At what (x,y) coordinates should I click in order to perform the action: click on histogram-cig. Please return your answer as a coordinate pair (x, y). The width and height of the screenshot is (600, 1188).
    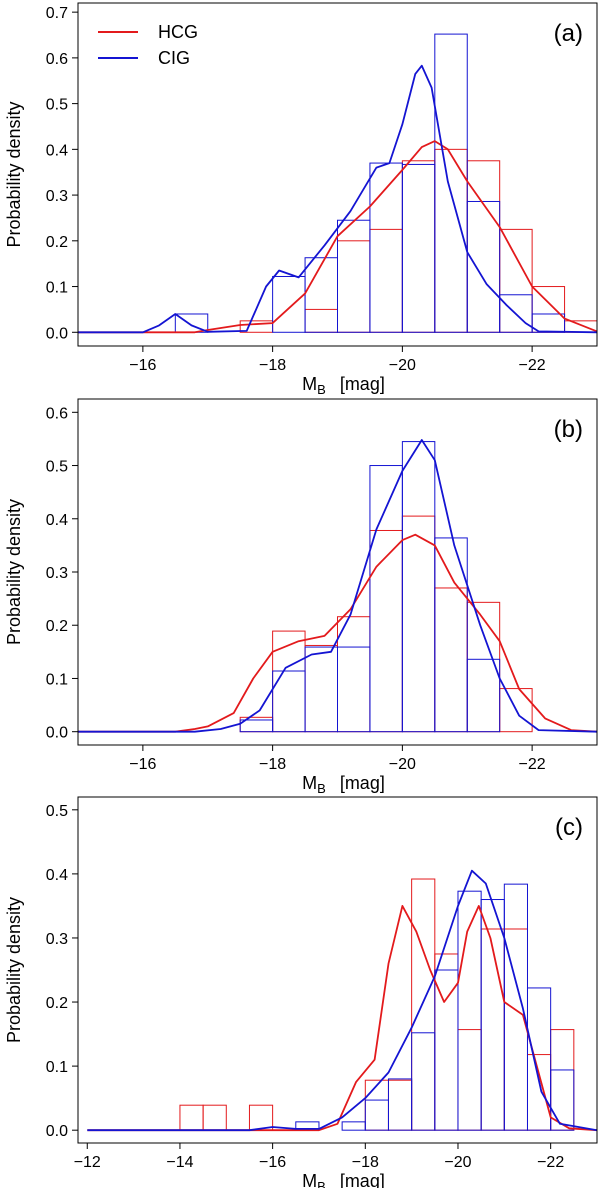
    Looking at the image, I should click on (370, 587).